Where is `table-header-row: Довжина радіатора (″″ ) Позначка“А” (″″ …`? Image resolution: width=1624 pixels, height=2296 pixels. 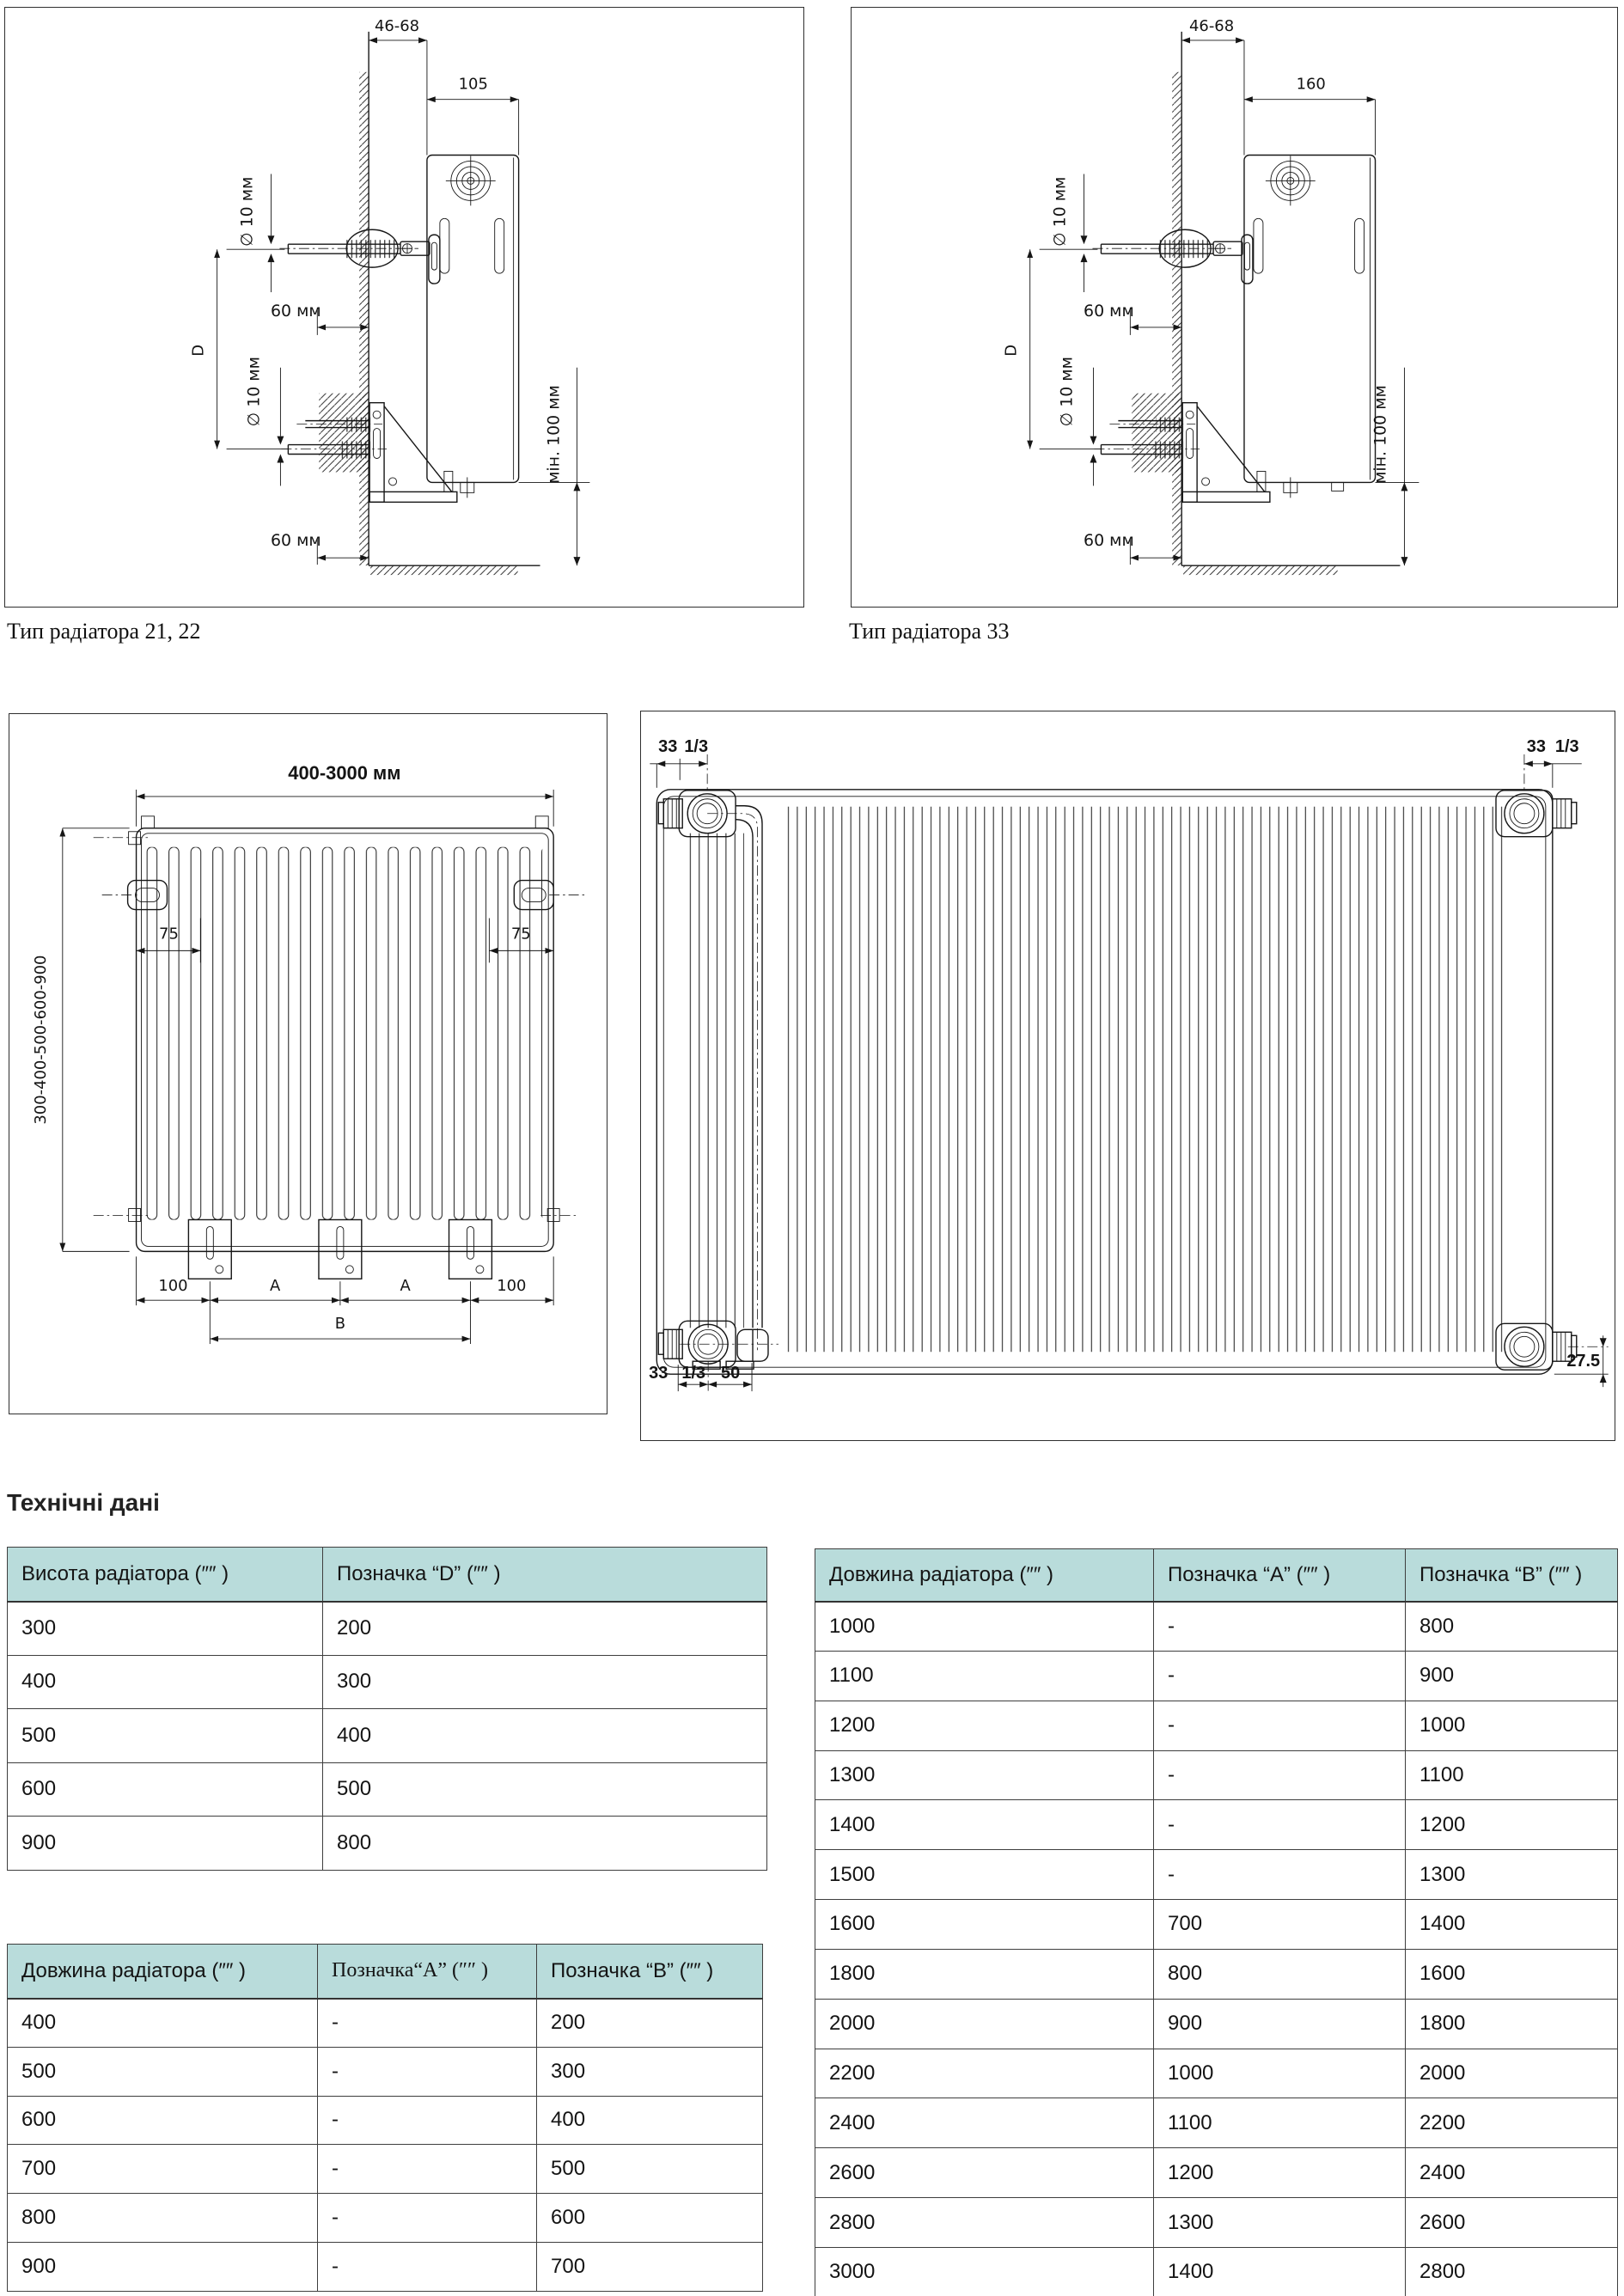
table-header-row: Довжина радіатора (″″ ) Позначка“А” (″″ … is located at coordinates (385, 1972).